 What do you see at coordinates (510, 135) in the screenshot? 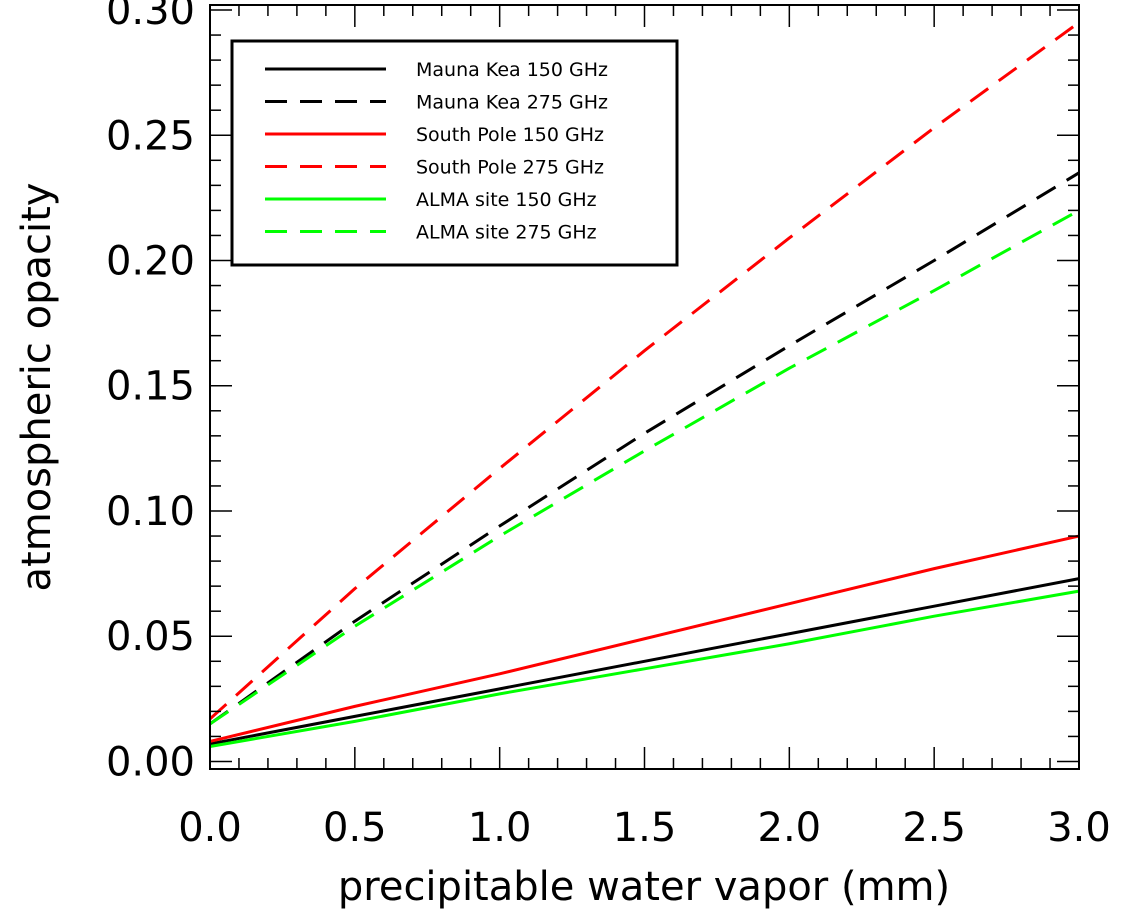
I see `legend-entry-label: South Pole 150 GHz` at bounding box center [510, 135].